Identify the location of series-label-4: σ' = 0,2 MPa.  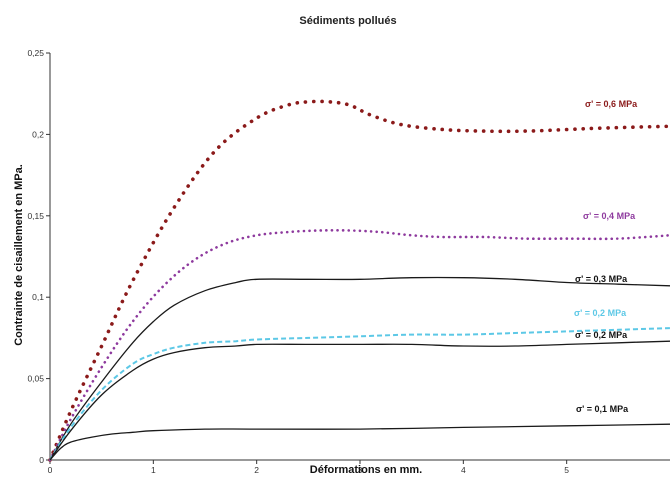
(600, 313).